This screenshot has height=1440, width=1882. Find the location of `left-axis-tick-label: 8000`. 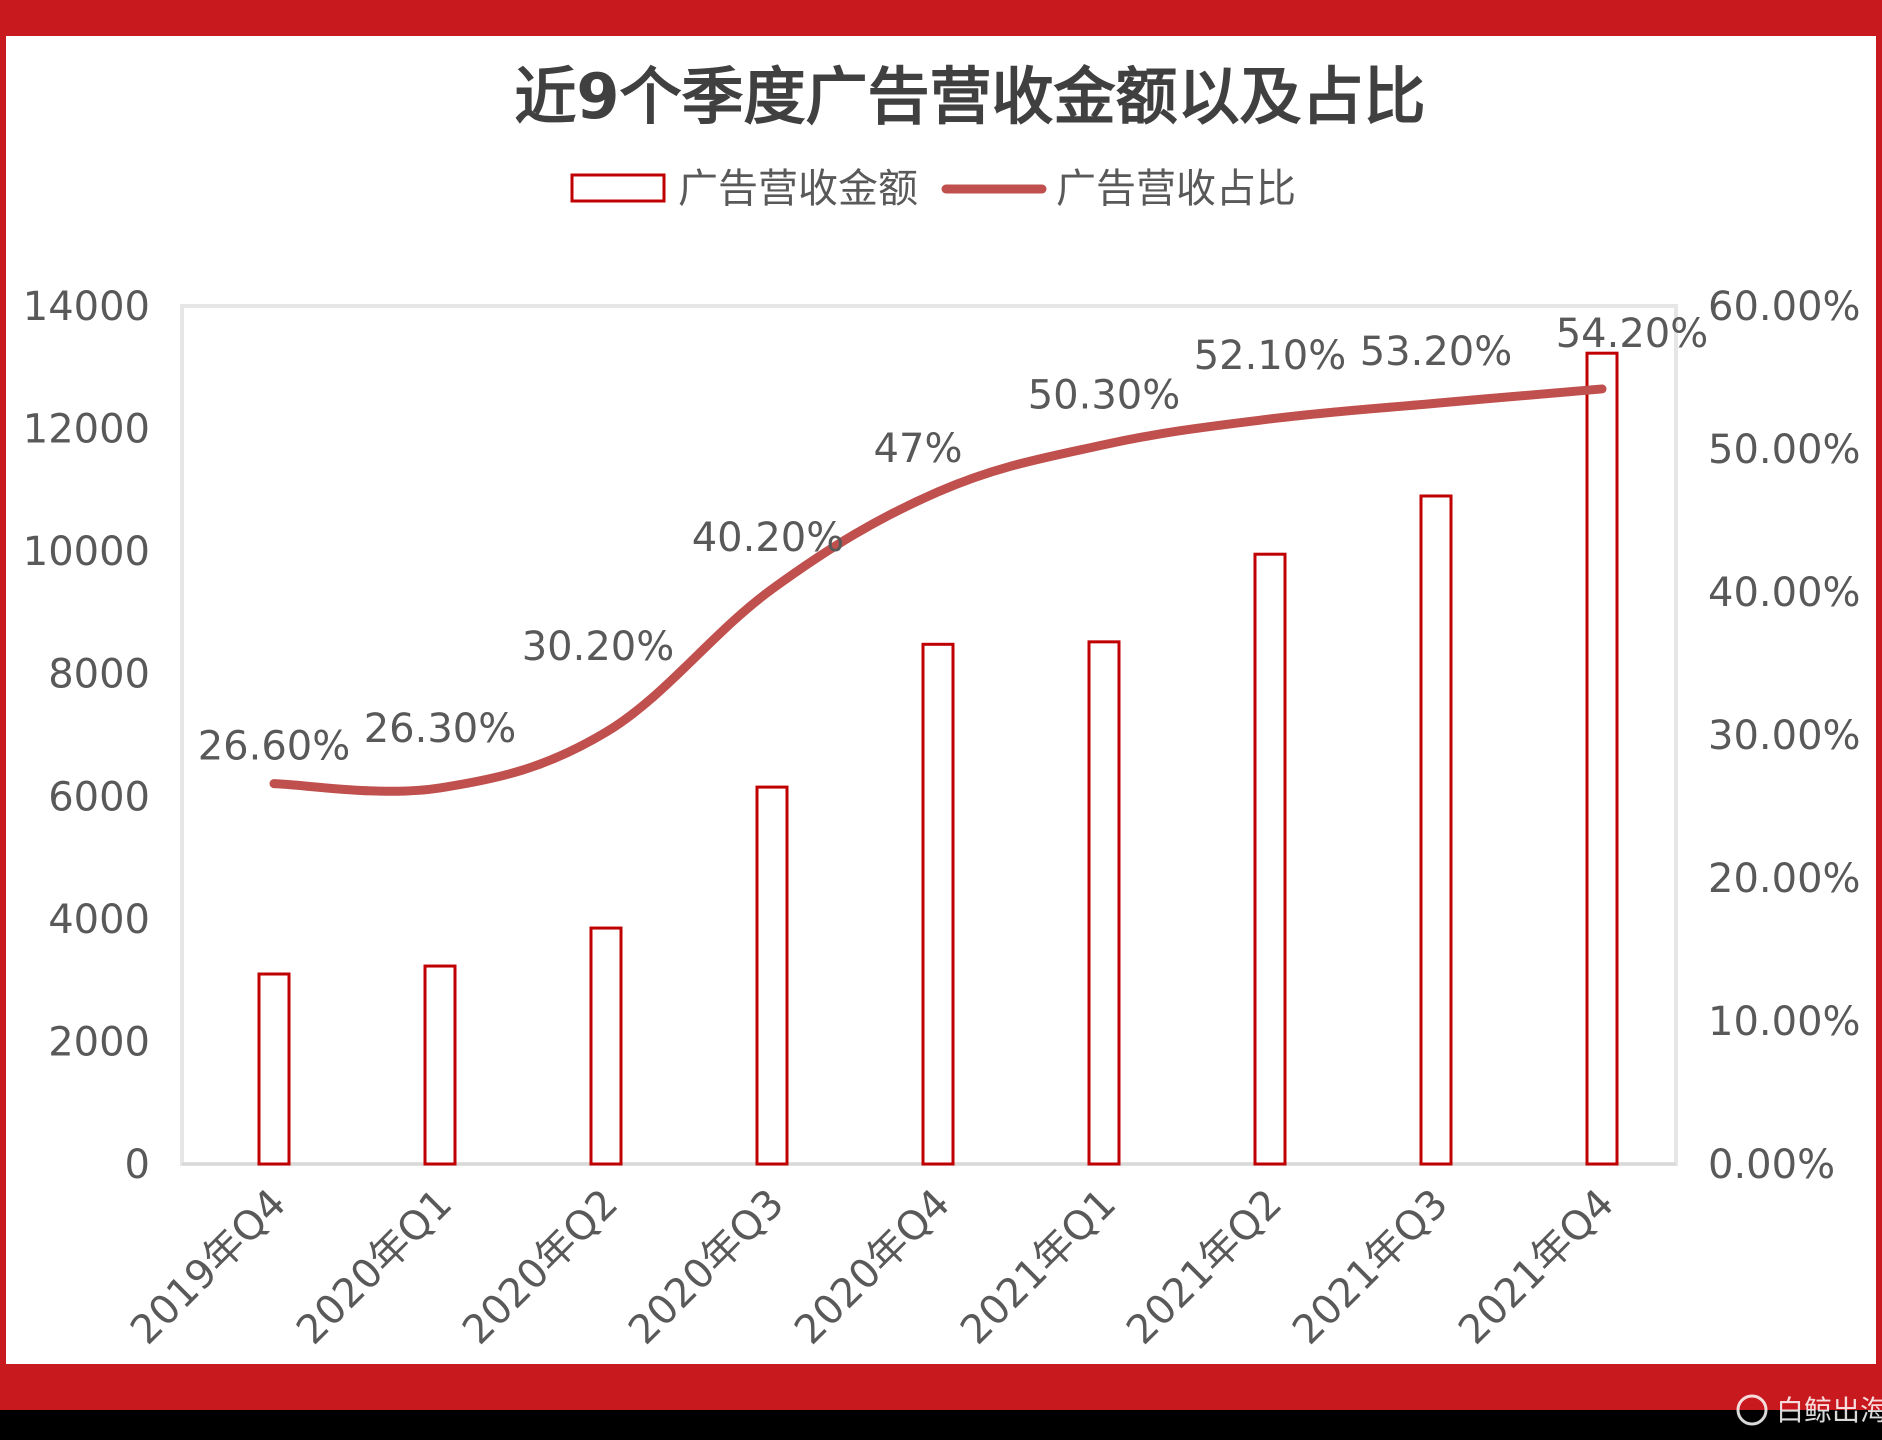

left-axis-tick-label: 8000 is located at coordinates (99, 675).